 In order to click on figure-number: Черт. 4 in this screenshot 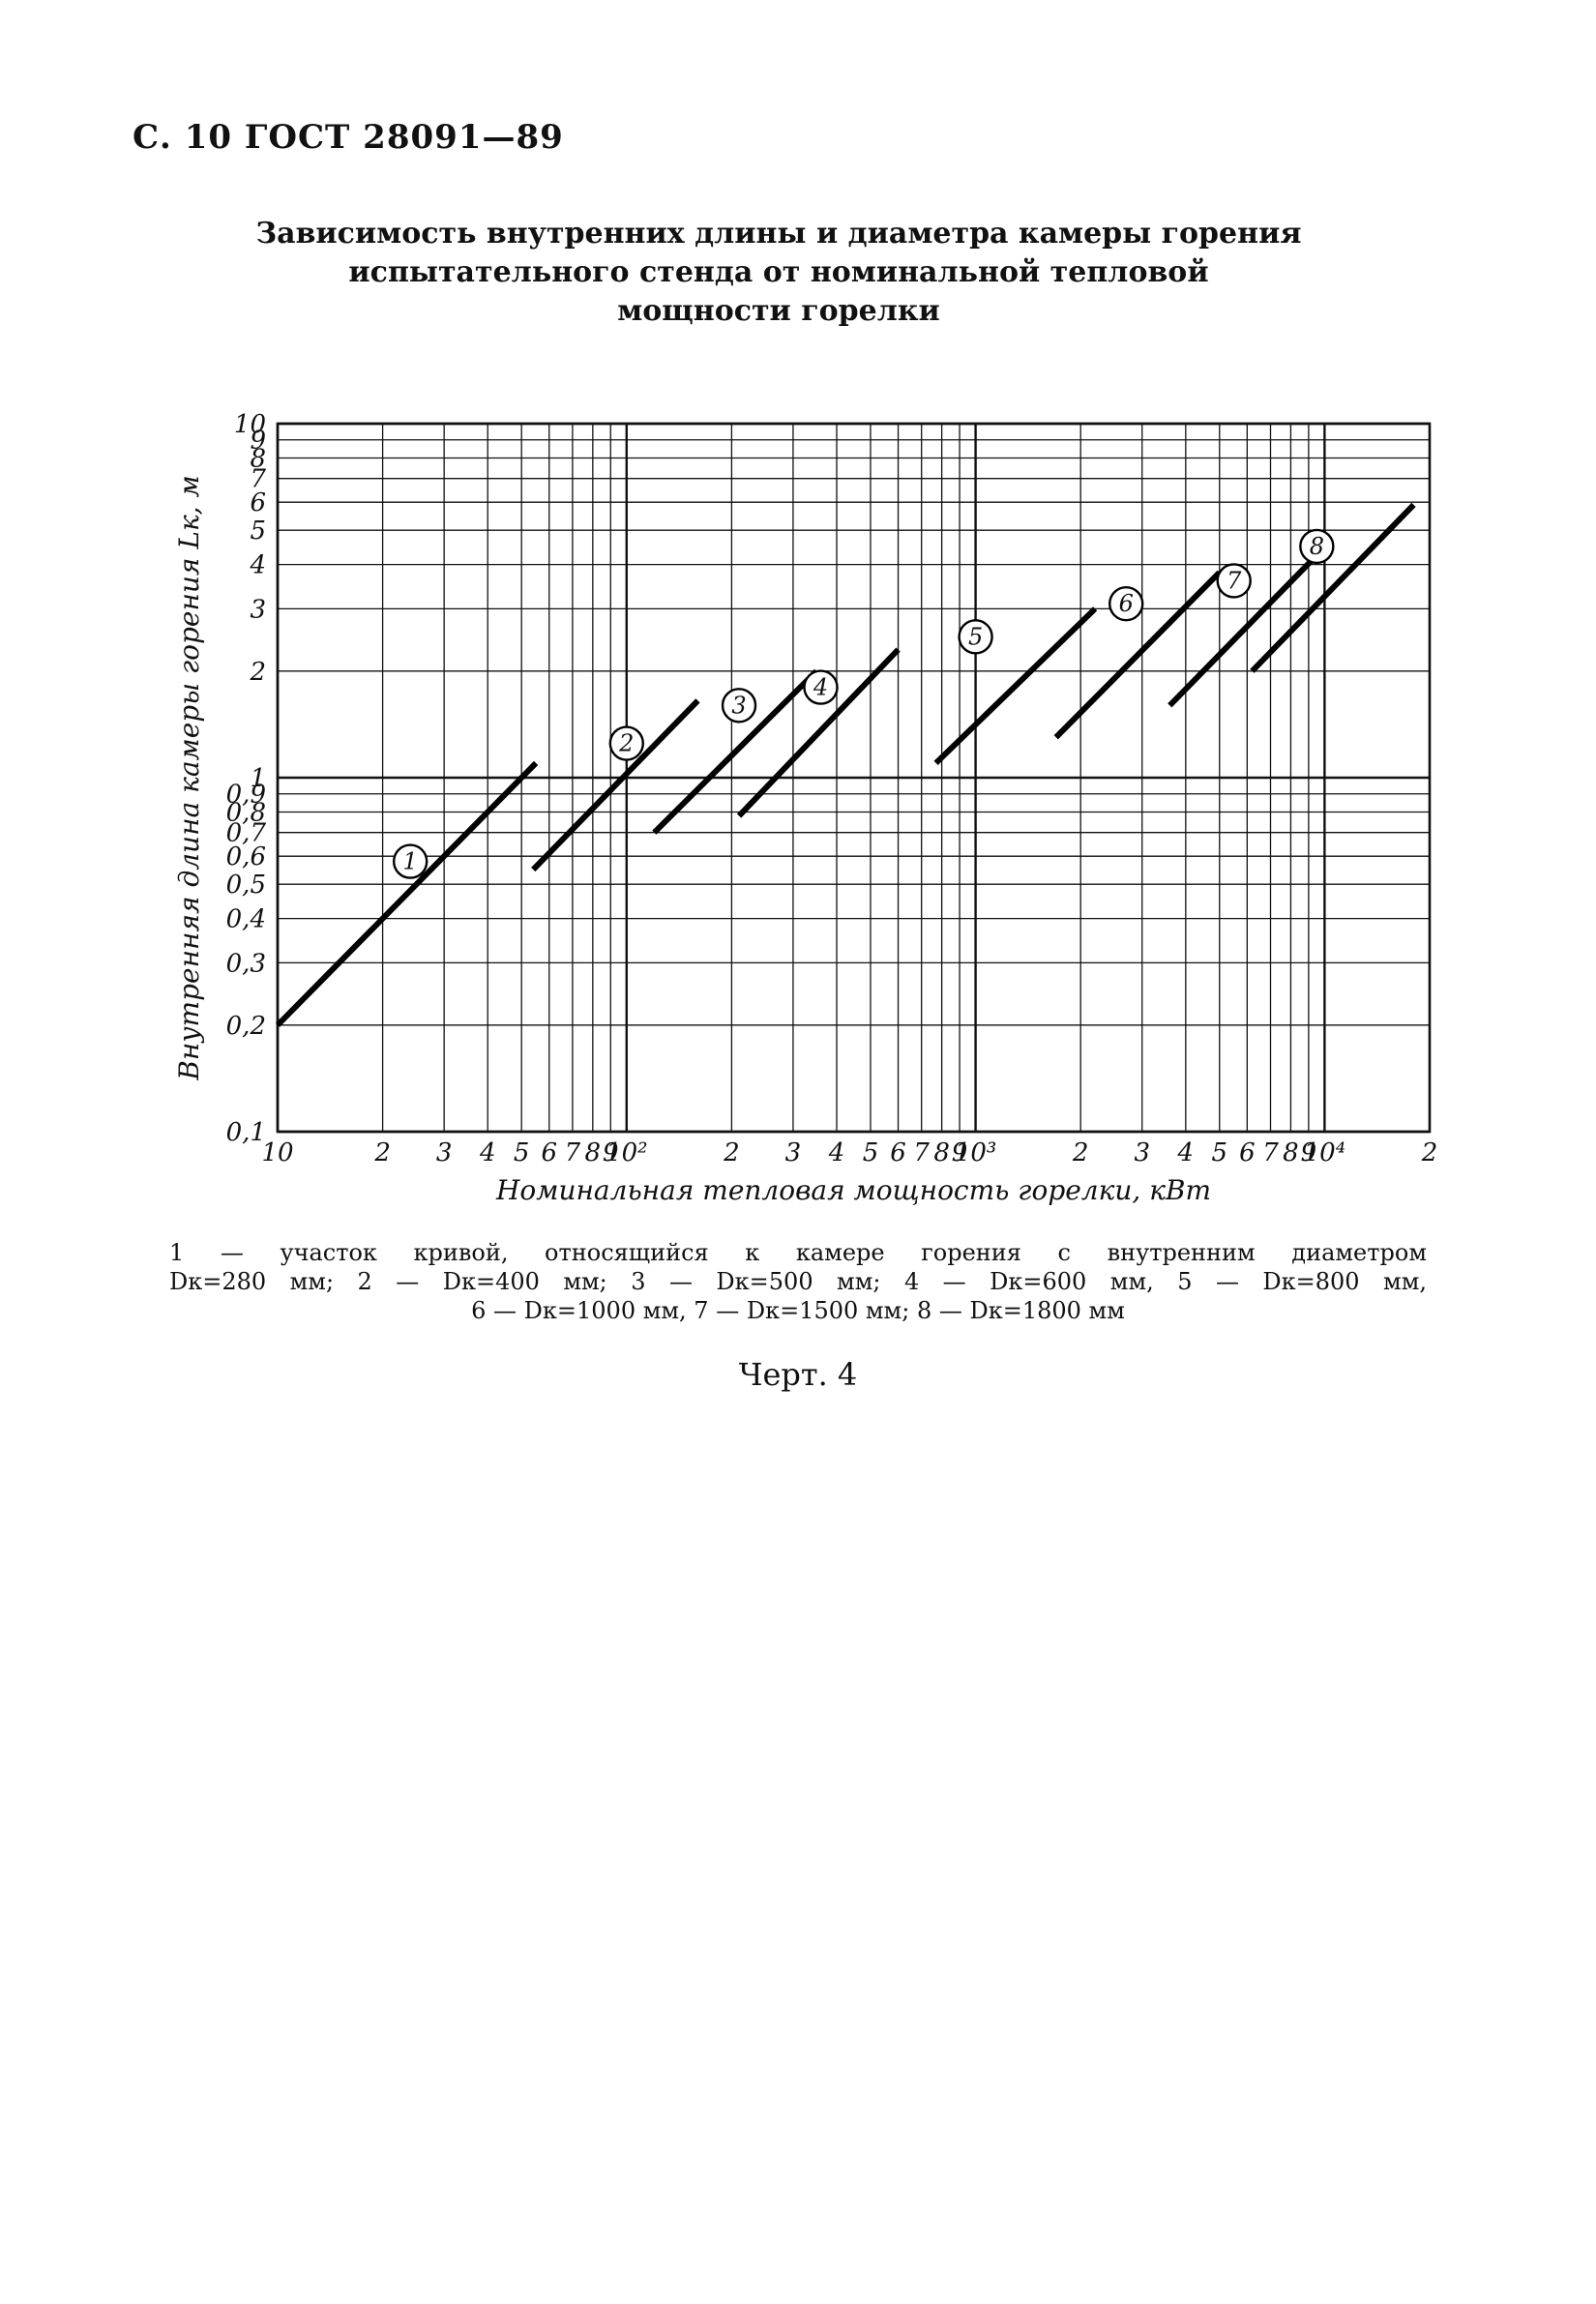, I will do `click(798, 1374)`.